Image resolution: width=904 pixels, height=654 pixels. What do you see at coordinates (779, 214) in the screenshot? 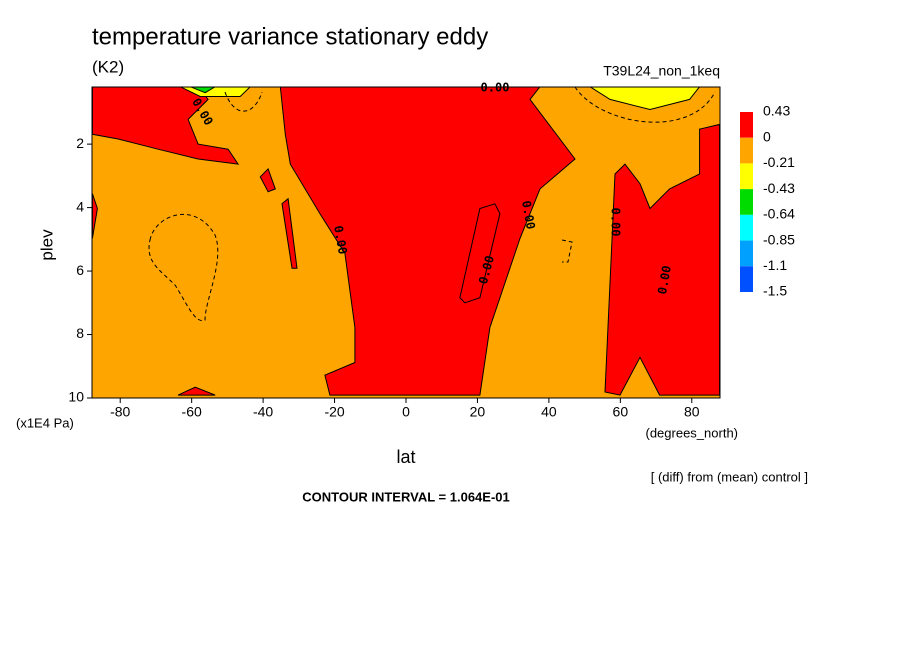
I see `colorbar-label: -0.64` at bounding box center [779, 214].